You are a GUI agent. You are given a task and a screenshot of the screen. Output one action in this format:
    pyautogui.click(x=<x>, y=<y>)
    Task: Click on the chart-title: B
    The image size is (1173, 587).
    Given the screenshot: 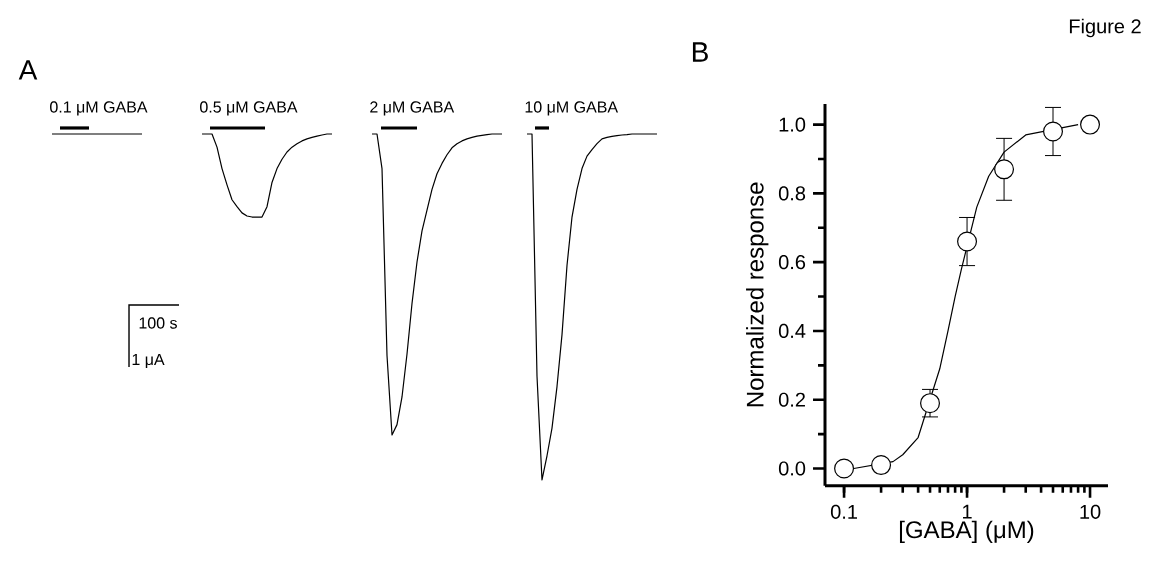 What is the action you would take?
    pyautogui.click(x=700, y=52)
    